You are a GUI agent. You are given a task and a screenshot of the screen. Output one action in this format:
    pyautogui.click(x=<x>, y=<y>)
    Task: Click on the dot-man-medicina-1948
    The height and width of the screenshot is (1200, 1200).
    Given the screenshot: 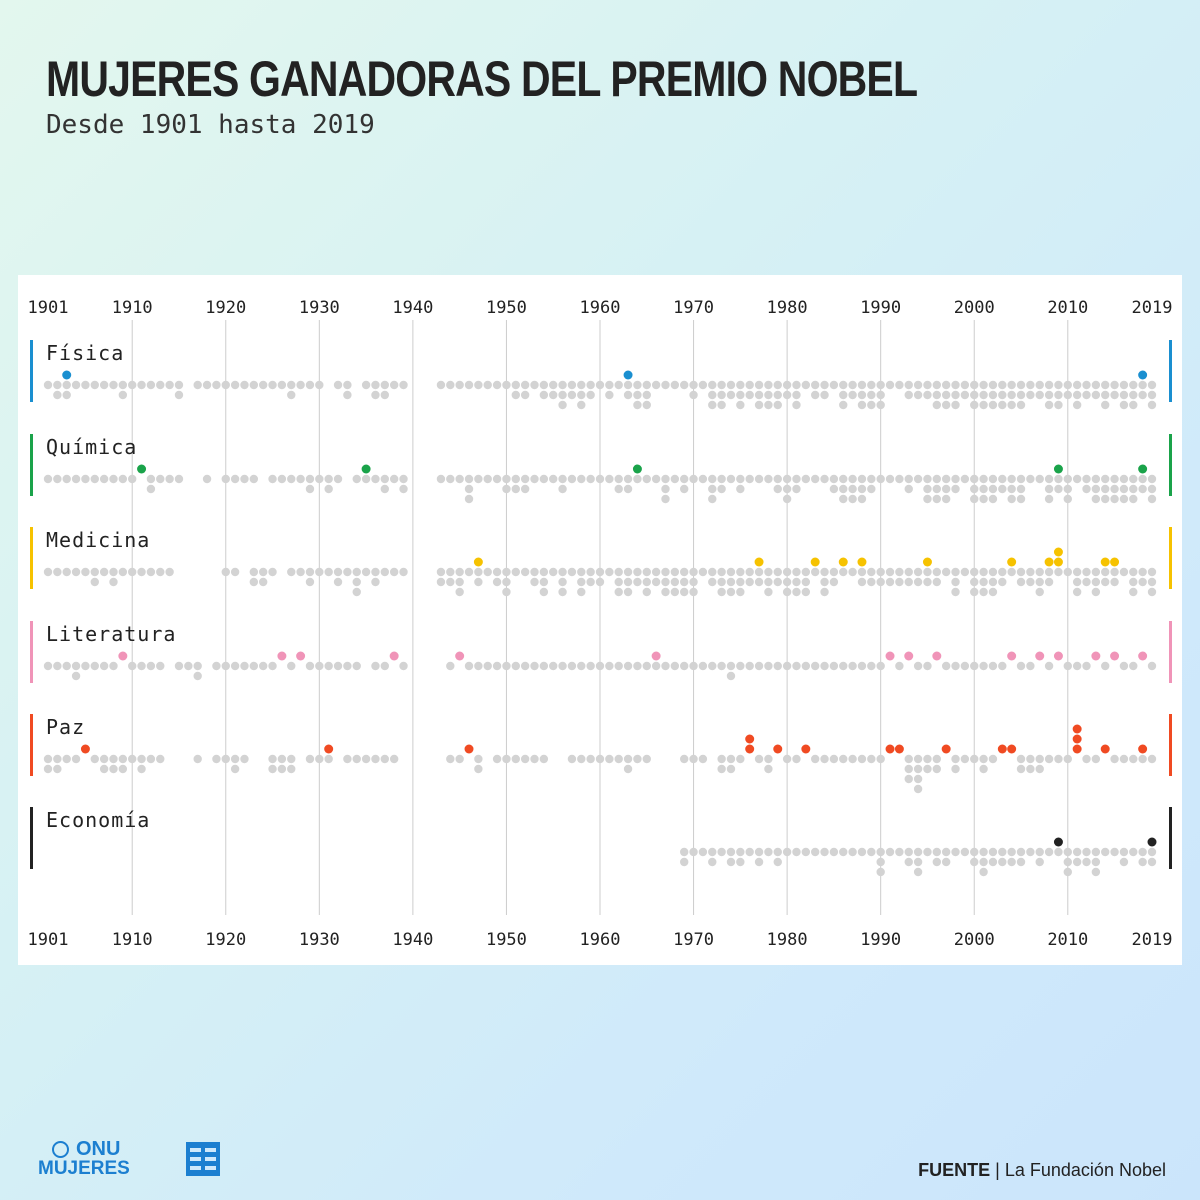 What is the action you would take?
    pyautogui.click(x=487, y=572)
    